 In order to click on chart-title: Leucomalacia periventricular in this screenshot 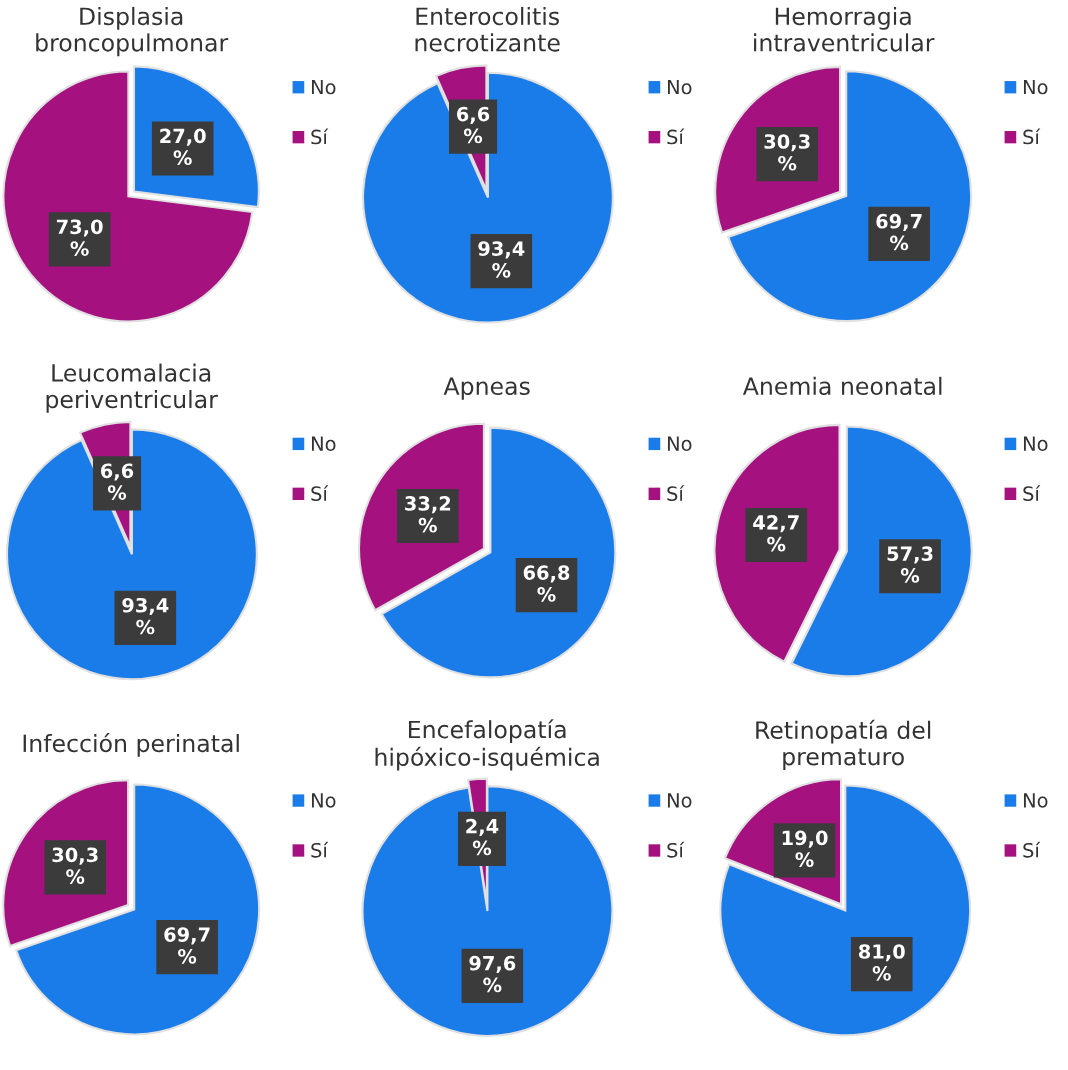, I will do `click(132, 388)`.